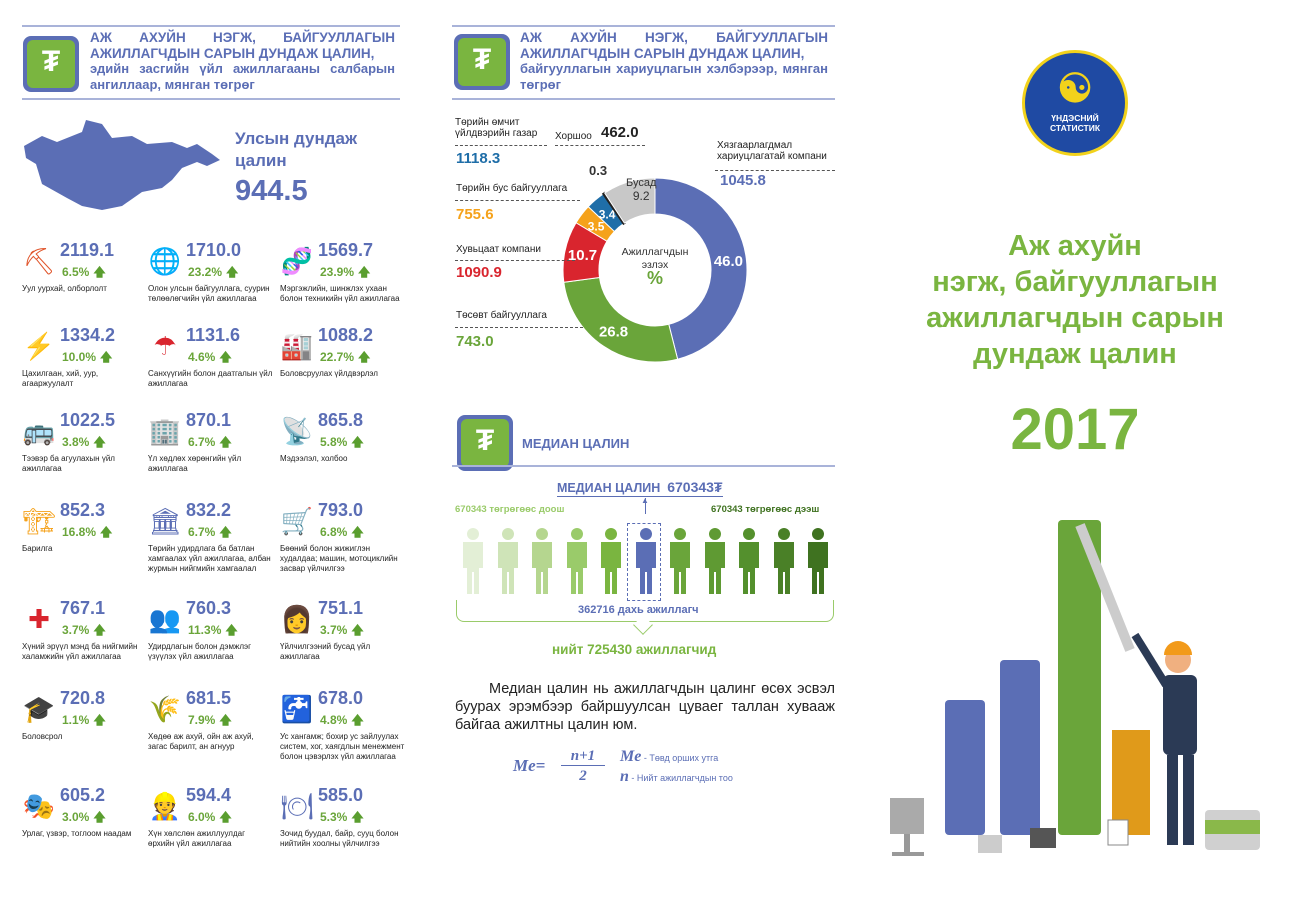 The image size is (1289, 898). I want to click on median-section-title: МЕДИАН ЦАЛИН, so click(576, 443).